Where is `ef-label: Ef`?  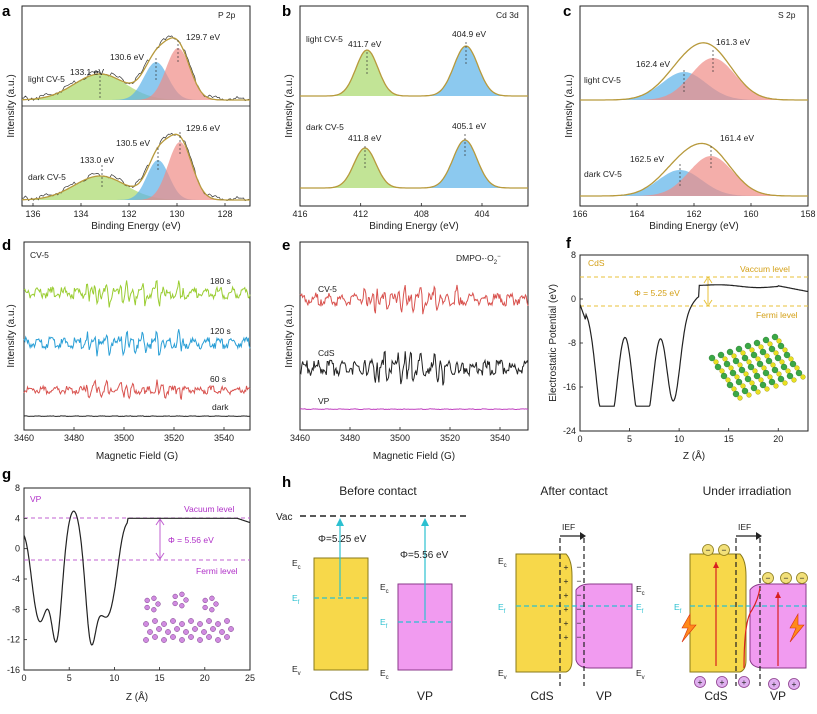 ef-label: Ef is located at coordinates (678, 608).